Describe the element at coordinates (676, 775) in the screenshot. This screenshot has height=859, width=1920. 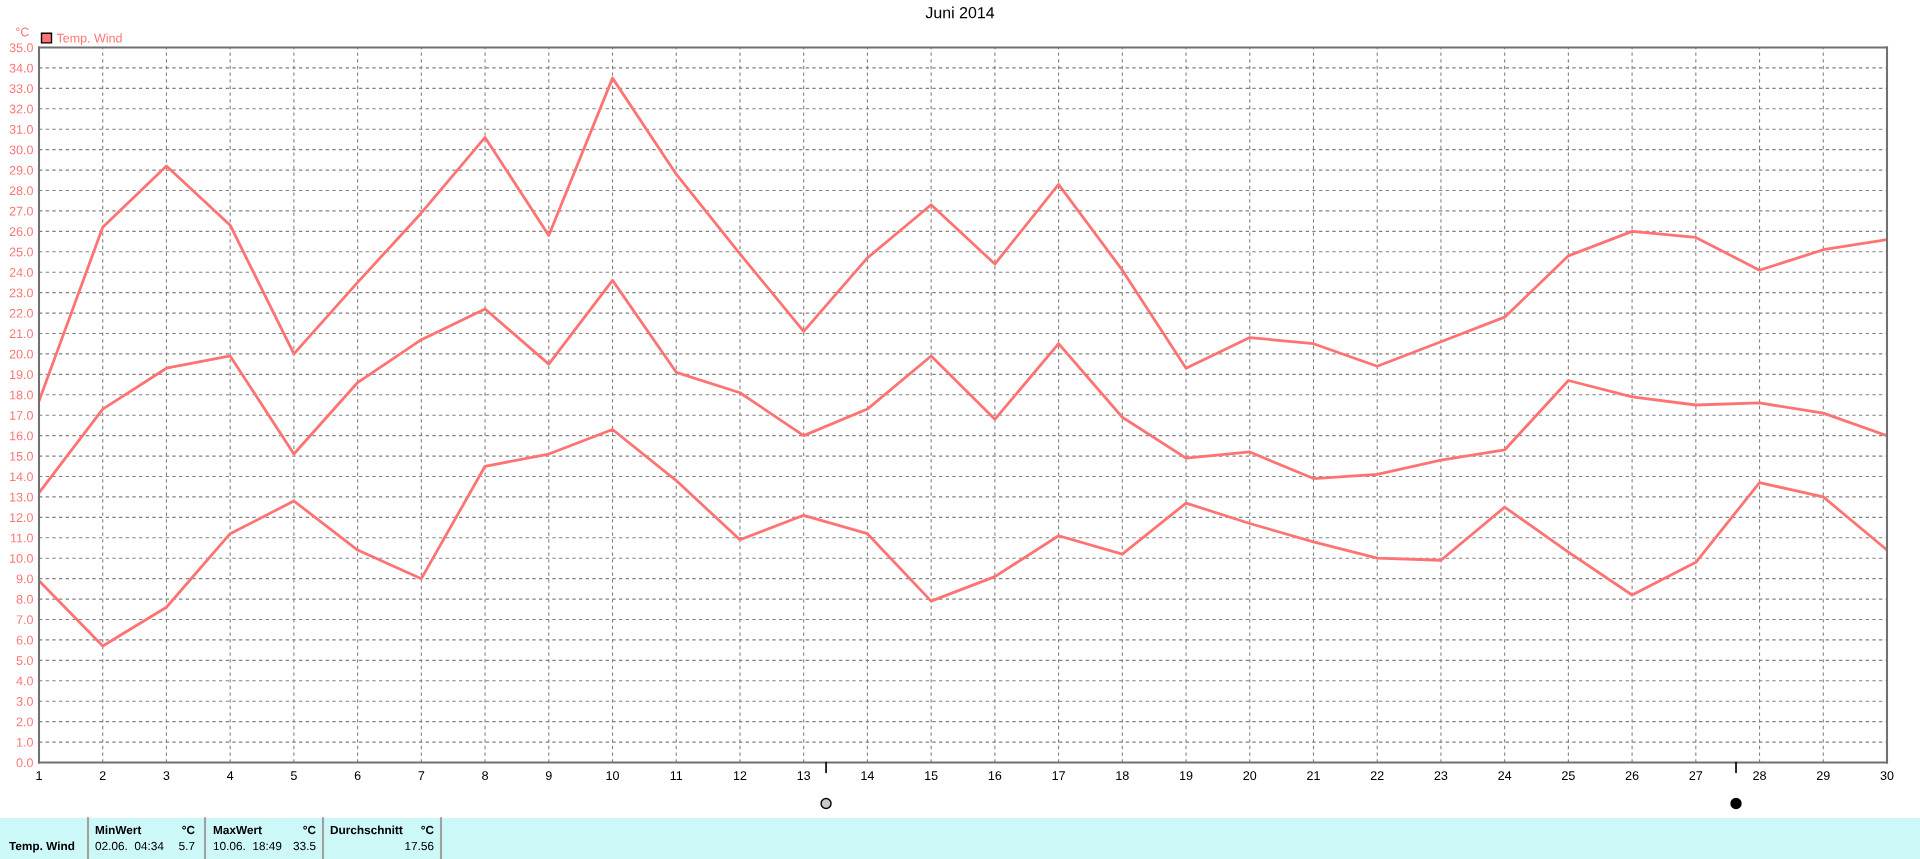
I see `x-tick-label: 11` at that location.